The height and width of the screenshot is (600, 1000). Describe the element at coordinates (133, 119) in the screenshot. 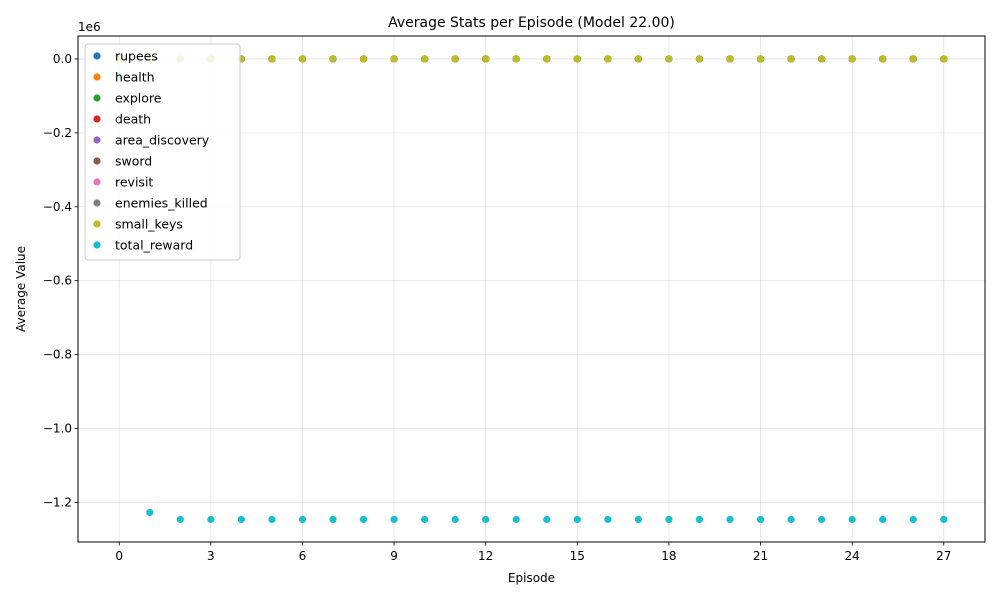

I see `legend-label: death` at that location.